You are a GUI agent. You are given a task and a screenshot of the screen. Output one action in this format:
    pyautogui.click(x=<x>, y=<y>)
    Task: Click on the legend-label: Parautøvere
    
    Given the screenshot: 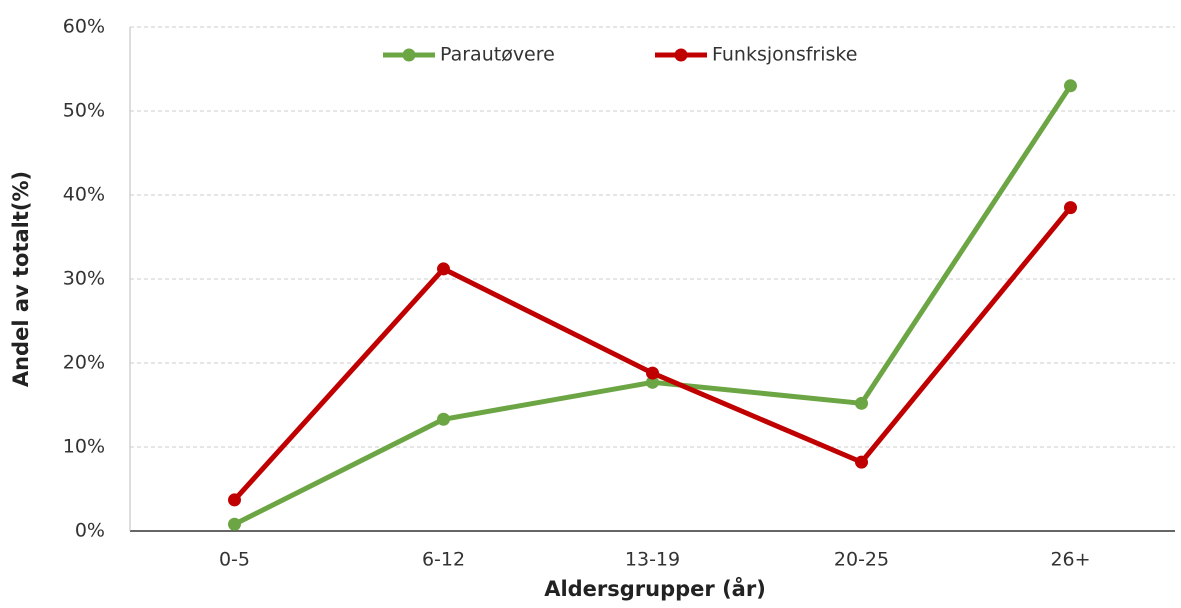 What is the action you would take?
    pyautogui.click(x=497, y=55)
    